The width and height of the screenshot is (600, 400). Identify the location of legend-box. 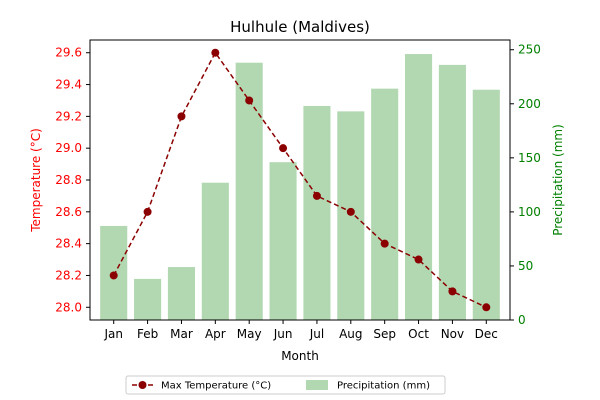
(285, 385).